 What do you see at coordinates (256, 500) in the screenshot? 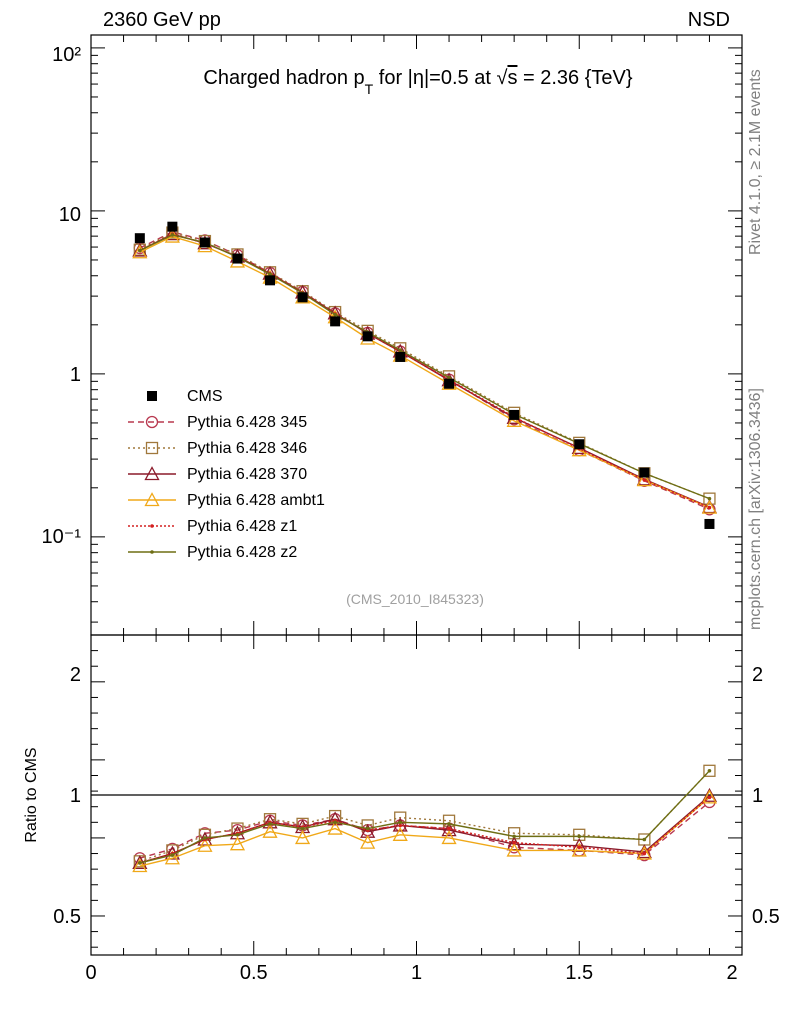
I see `legend-label-3: Pythia 6.428 ambt1` at bounding box center [256, 500].